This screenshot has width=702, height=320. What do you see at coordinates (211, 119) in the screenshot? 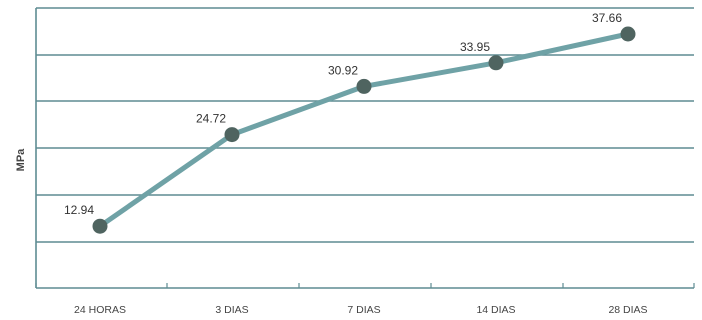
I see `data-label-1: 24.72` at bounding box center [211, 119].